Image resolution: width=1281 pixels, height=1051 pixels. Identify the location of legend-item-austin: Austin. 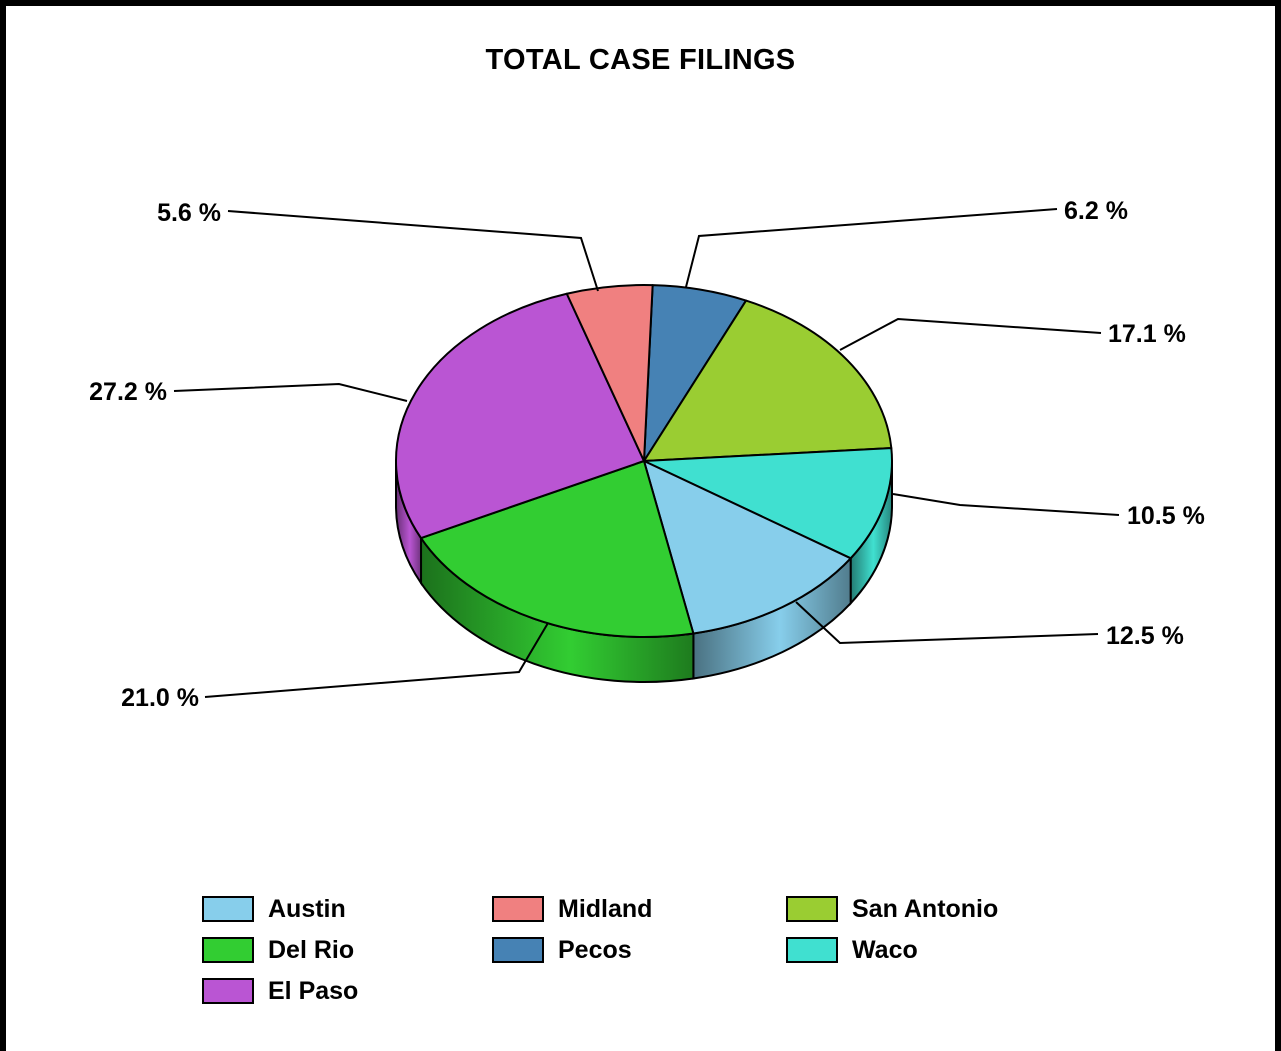
(274, 909).